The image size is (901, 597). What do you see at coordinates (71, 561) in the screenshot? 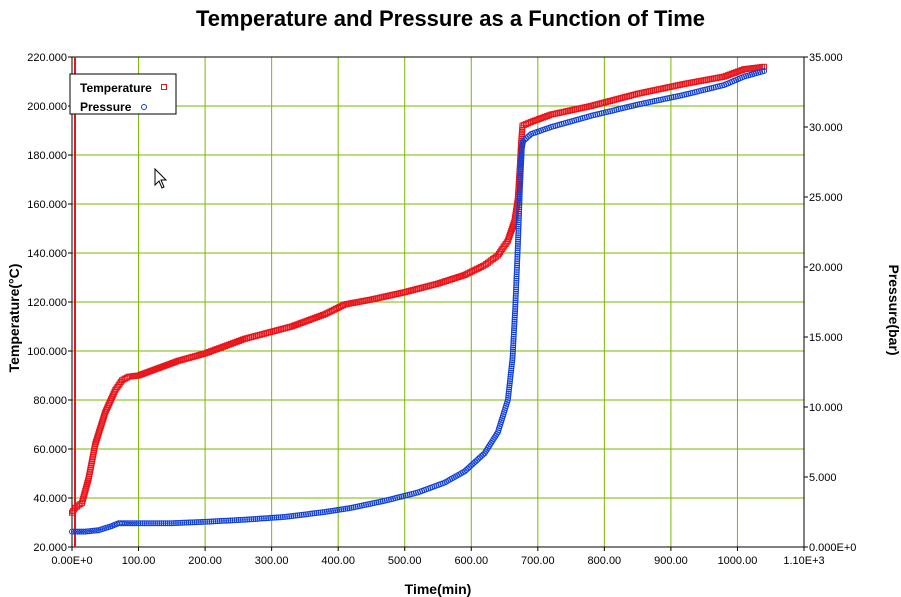
I see `x-tick-label: 0.00E+0` at bounding box center [71, 561].